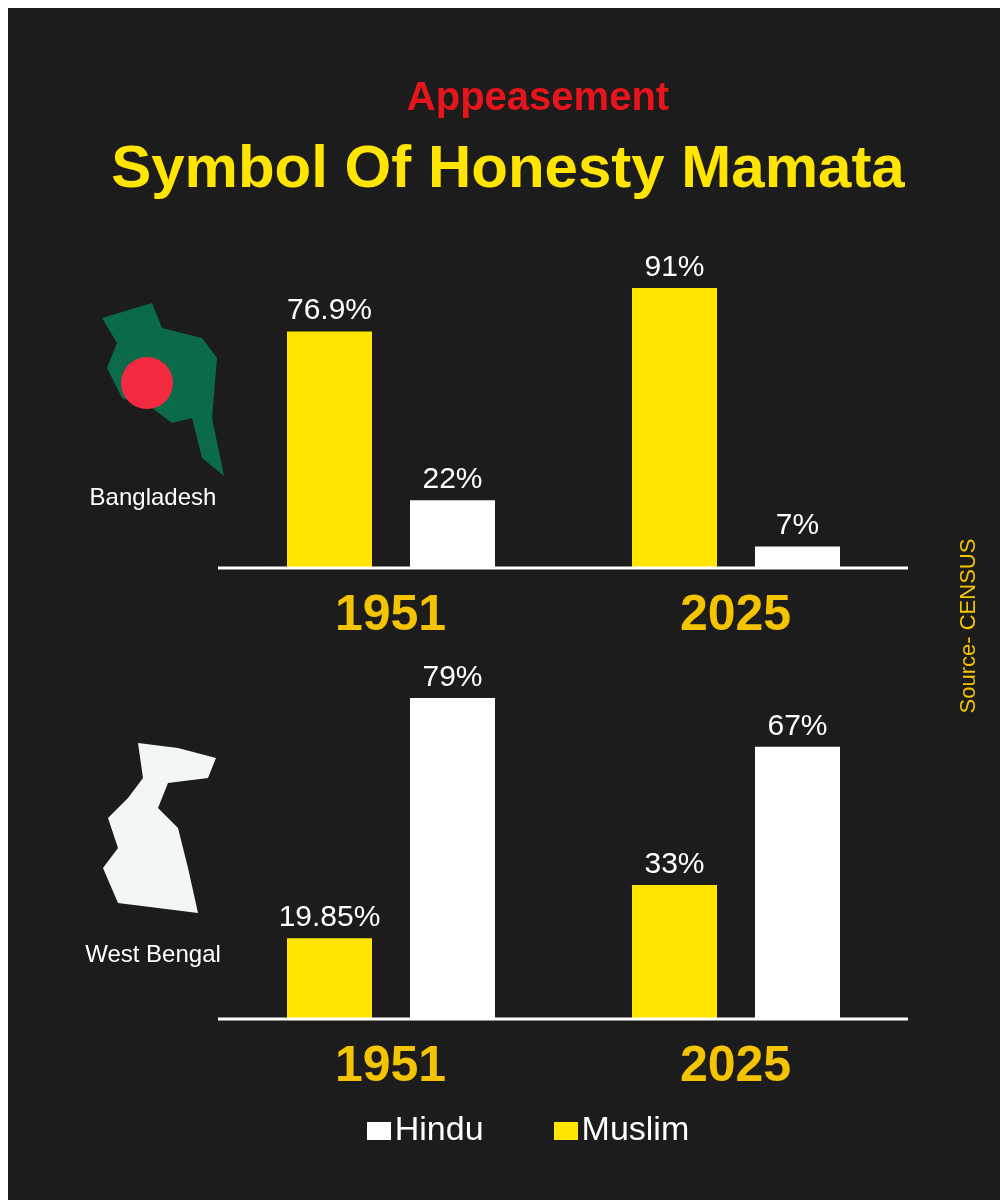 This screenshot has height=1200, width=1000. I want to click on data-label: 79%, so click(452, 675).